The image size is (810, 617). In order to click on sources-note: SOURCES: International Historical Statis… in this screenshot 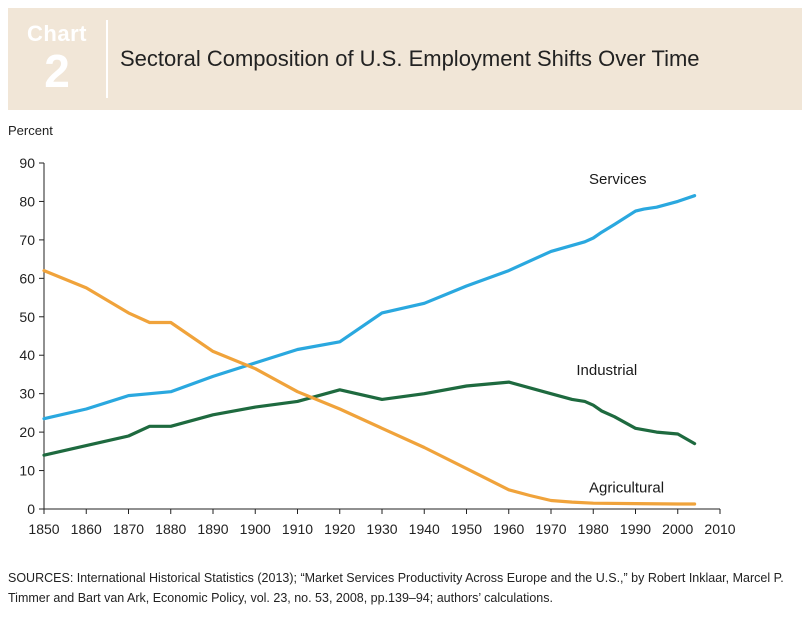, I will do `click(396, 588)`.